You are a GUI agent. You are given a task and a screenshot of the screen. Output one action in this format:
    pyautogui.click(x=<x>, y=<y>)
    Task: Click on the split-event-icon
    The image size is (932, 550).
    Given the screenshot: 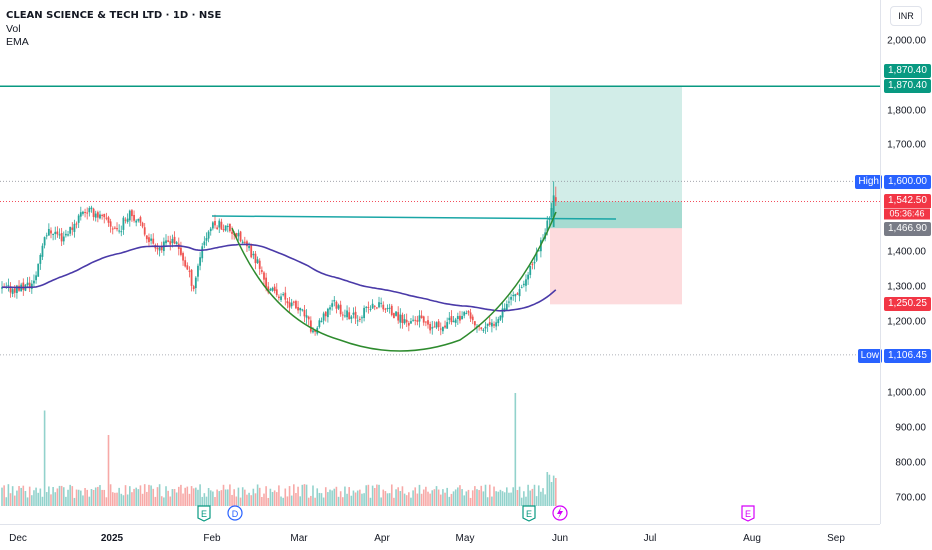 What is the action you would take?
    pyautogui.click(x=560, y=513)
    